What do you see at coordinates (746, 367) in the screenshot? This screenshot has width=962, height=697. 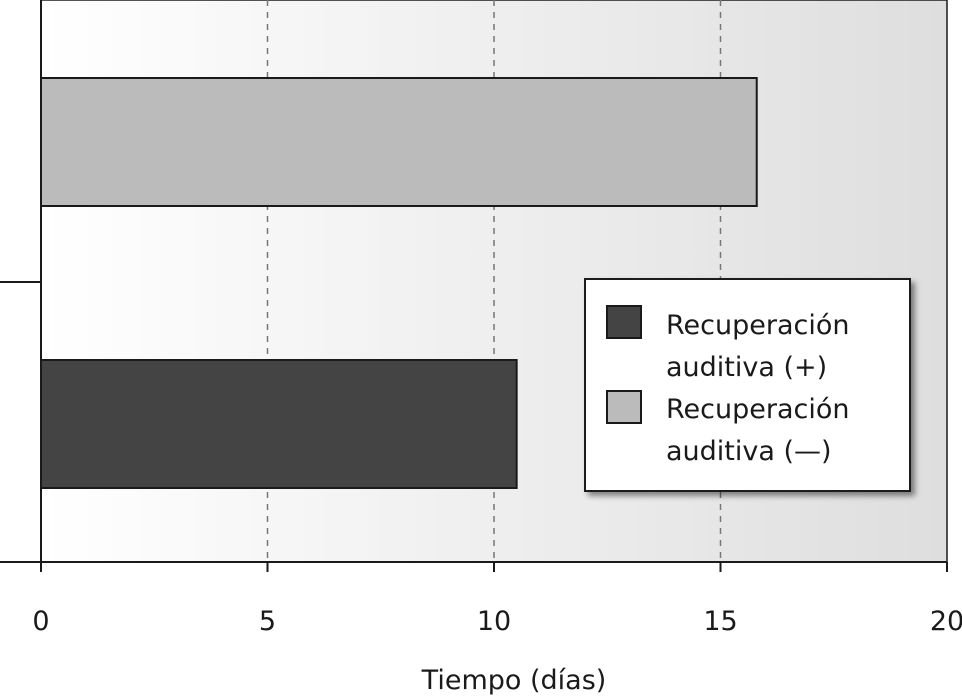 I see `legend-label-positive-line2: auditiva (+)` at bounding box center [746, 367].